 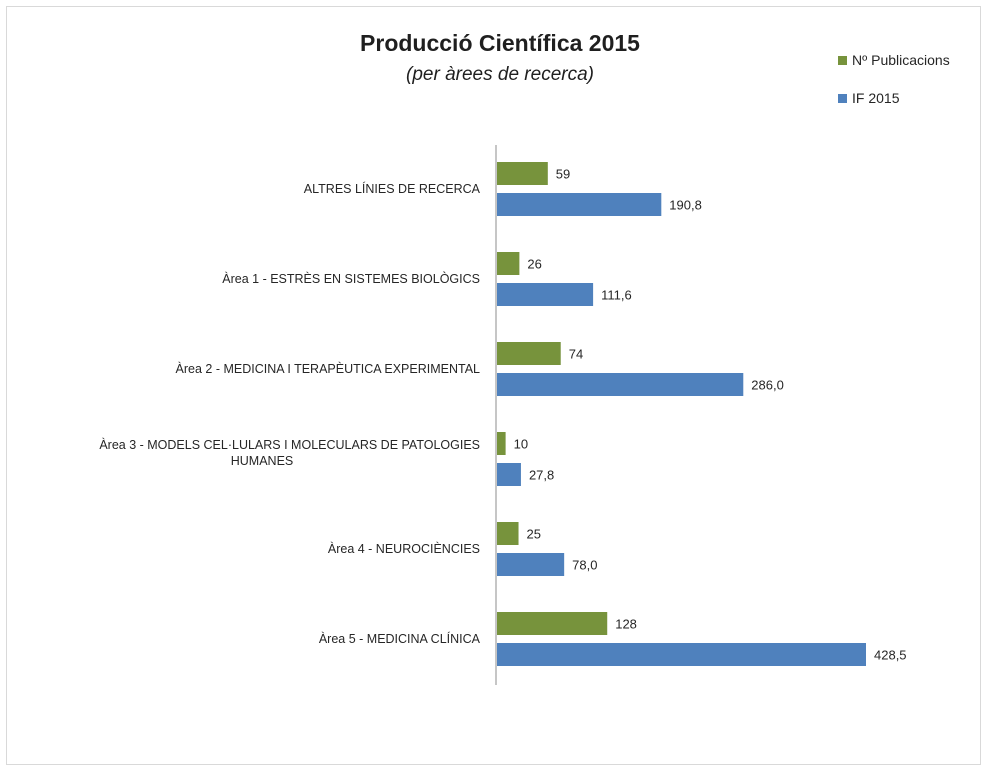 I want to click on data-label-publicacions-1: 26, so click(x=534, y=264).